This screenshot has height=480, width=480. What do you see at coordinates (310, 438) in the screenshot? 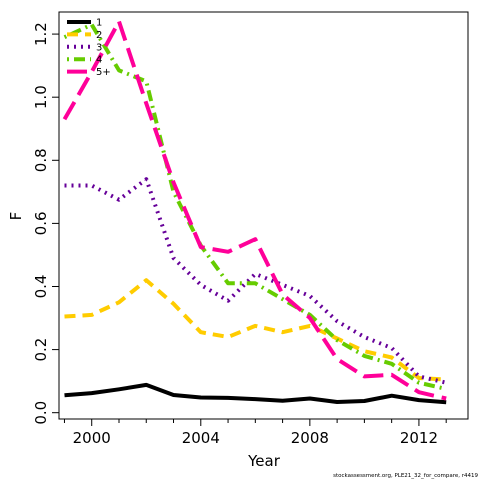
I see `x-tick-label: 2008` at bounding box center [310, 438].